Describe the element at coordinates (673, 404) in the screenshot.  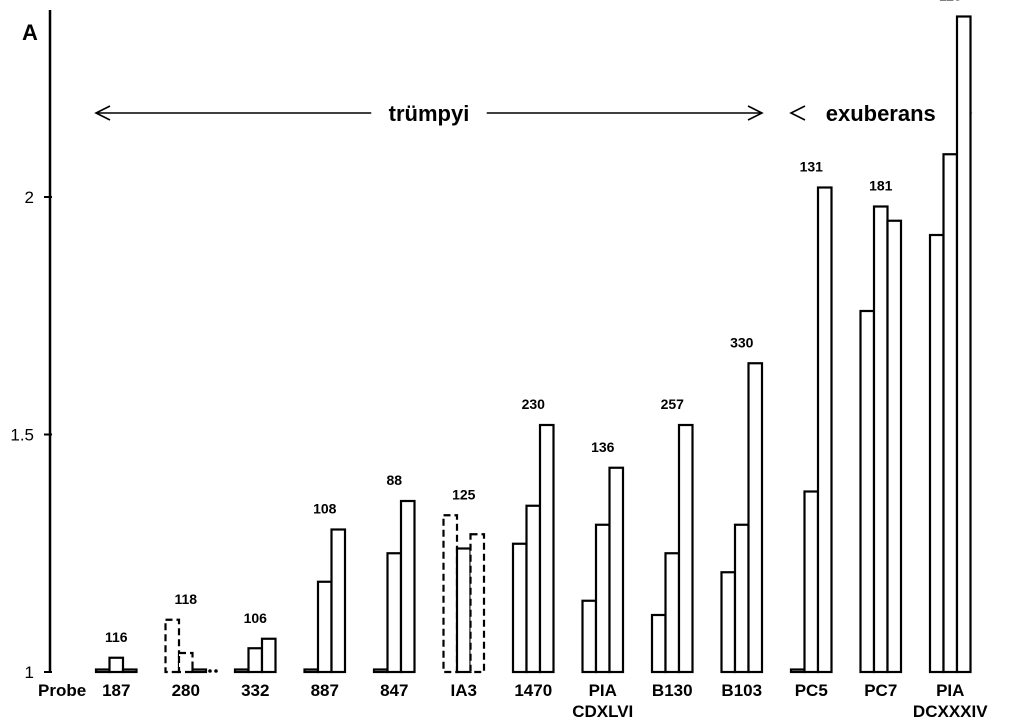
I see `count-label: 257` at that location.